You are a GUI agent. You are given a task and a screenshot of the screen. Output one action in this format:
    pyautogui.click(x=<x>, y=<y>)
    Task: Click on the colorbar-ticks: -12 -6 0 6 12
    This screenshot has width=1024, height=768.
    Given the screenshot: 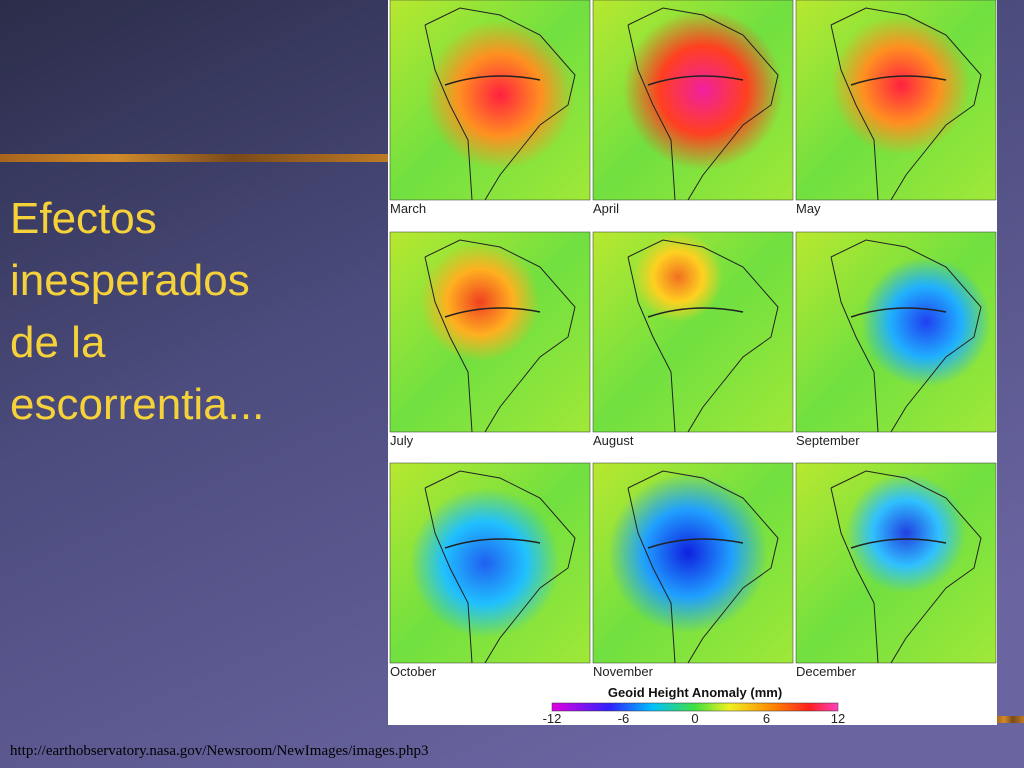 What is the action you would take?
    pyautogui.click(x=694, y=718)
    